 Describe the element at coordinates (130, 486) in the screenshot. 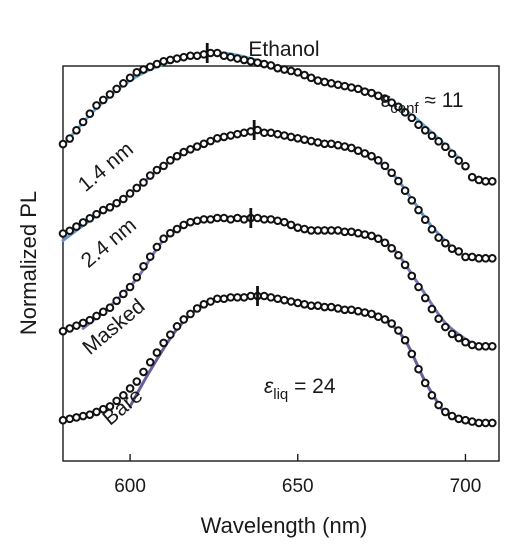

I see `x-tick-label: 600` at that location.